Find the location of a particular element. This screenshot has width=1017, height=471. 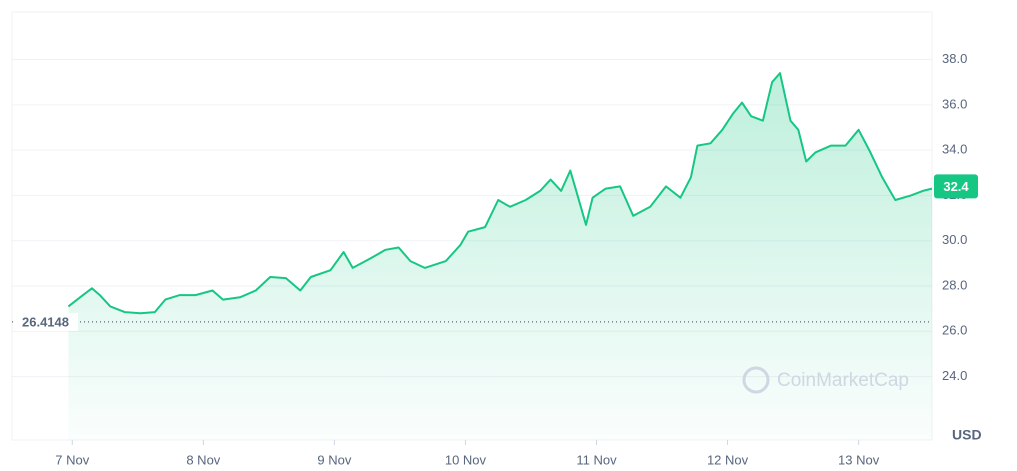

x-tick-label: 8 Nov is located at coordinates (203, 459).